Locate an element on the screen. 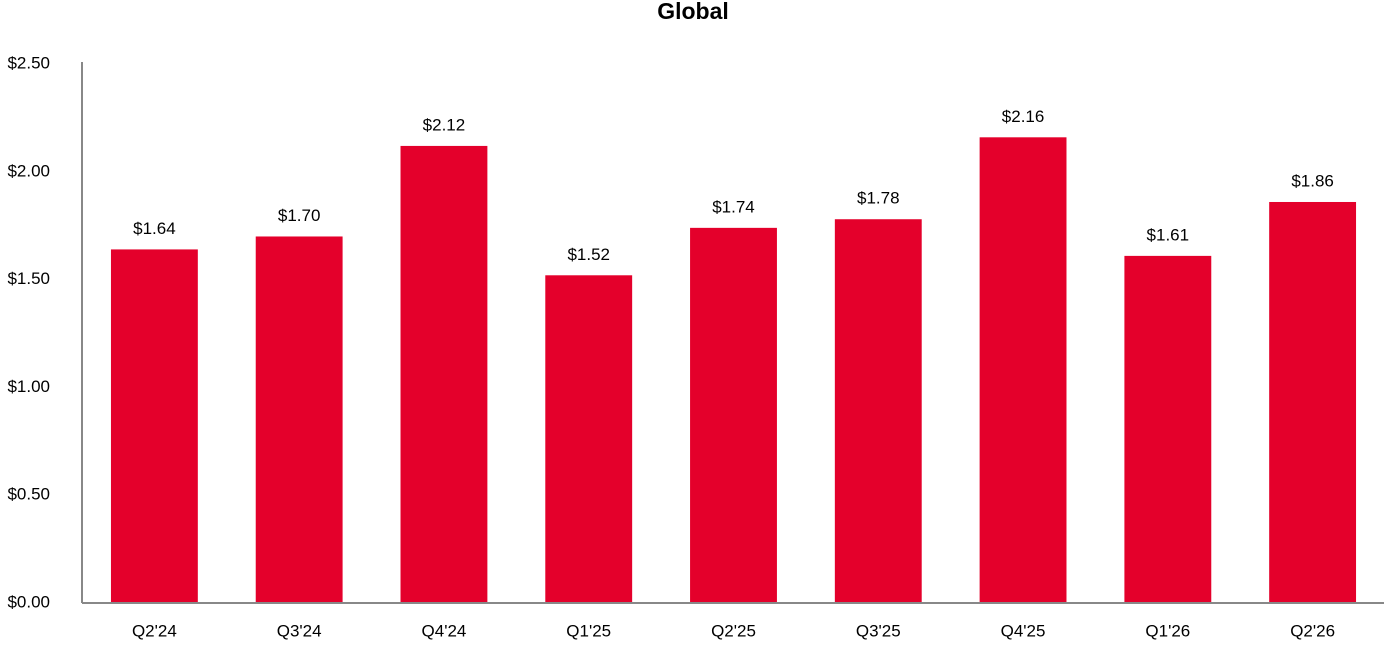 This screenshot has height=645, width=1386. value-label: $2.12 is located at coordinates (444, 124).